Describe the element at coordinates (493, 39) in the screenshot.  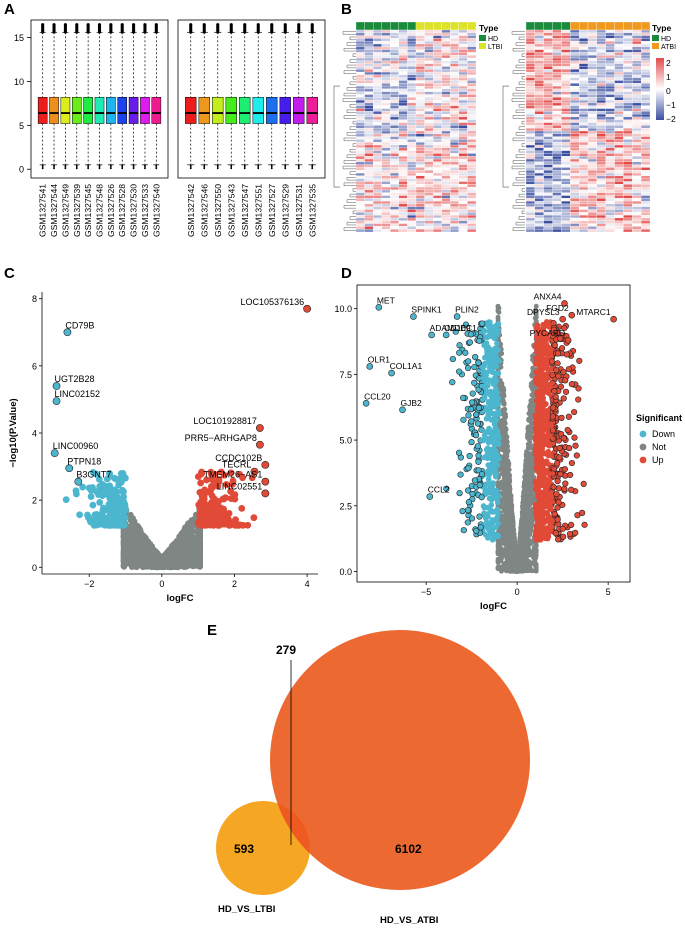
I see `heatmap-legend-label: HD` at that location.